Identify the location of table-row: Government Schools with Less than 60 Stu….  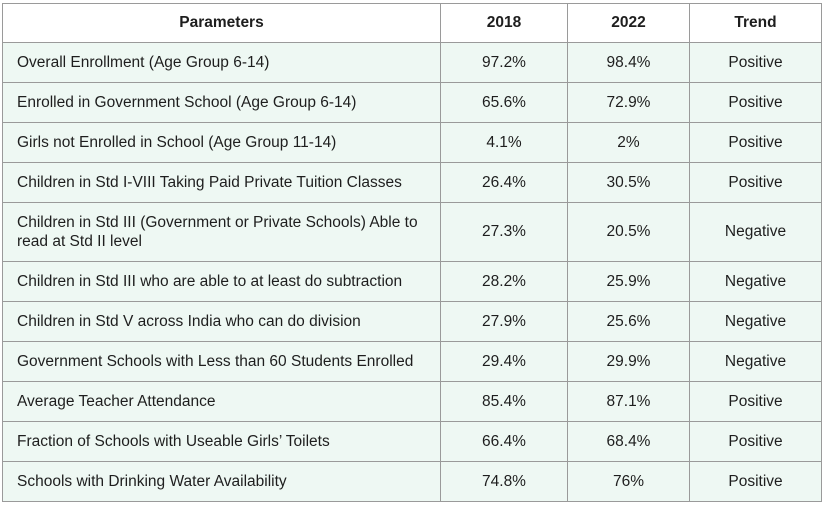
(412, 361).